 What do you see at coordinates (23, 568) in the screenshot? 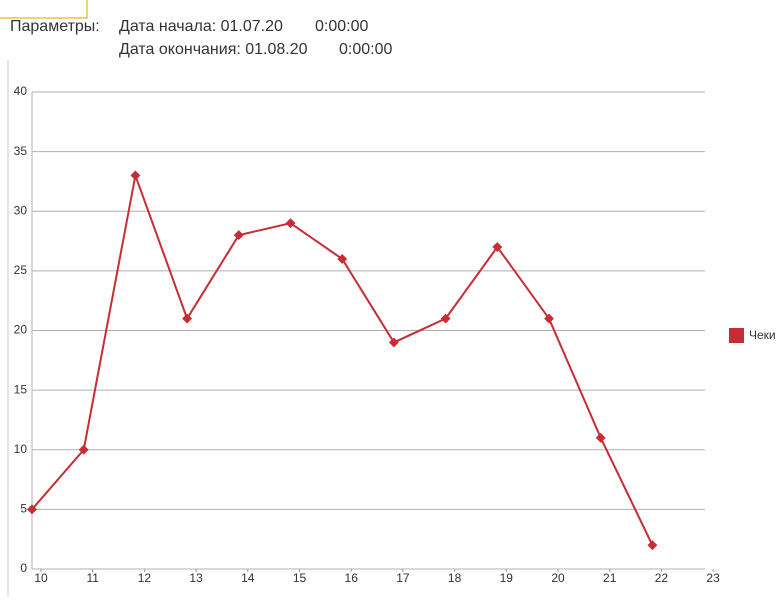
I see `y-tick-label: 0` at bounding box center [23, 568].